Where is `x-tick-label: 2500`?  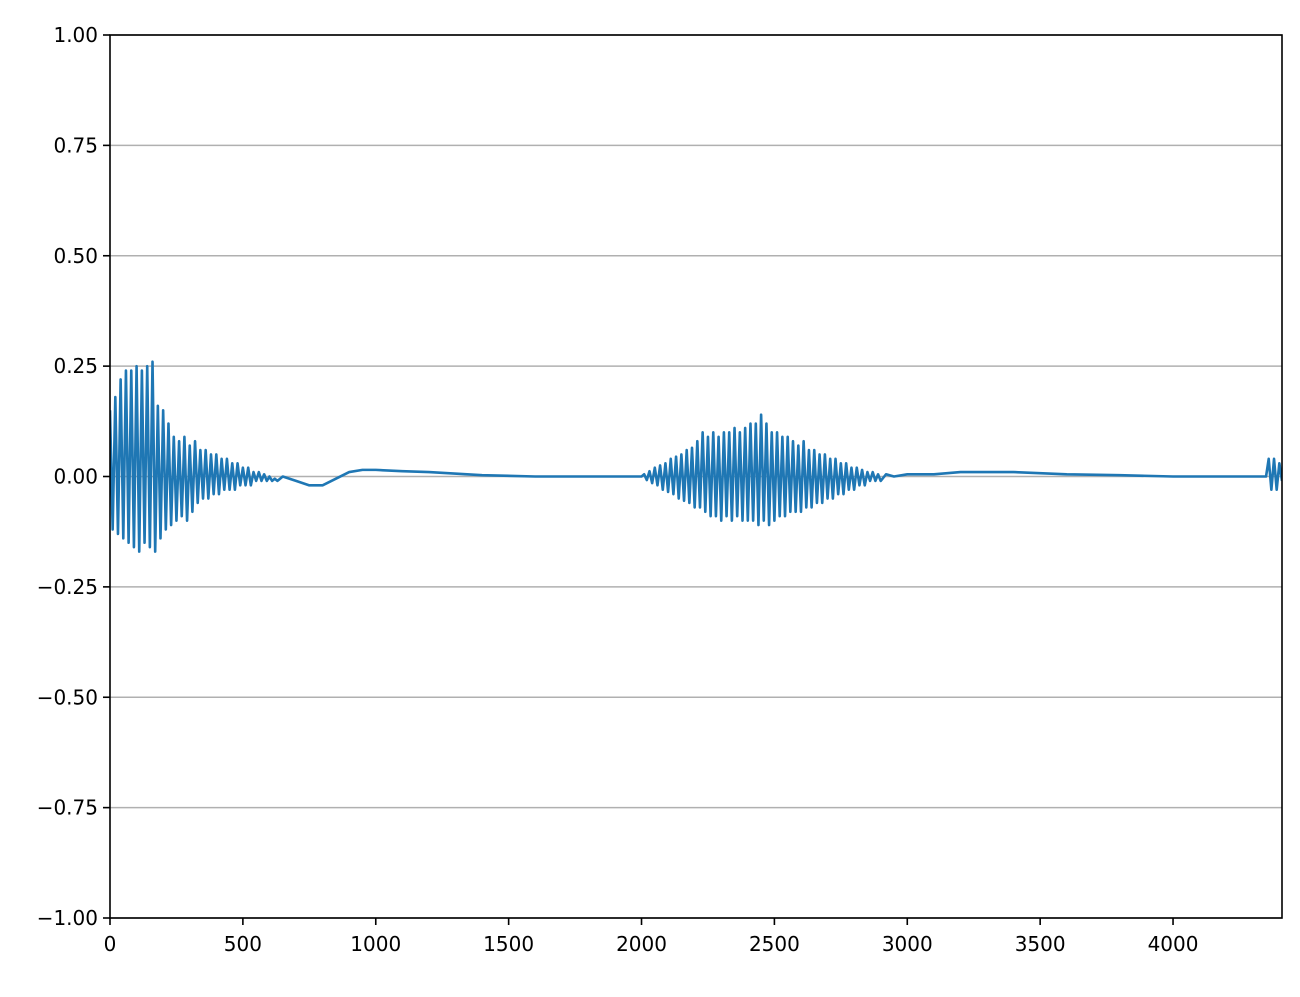
x-tick-label: 2500 is located at coordinates (774, 944).